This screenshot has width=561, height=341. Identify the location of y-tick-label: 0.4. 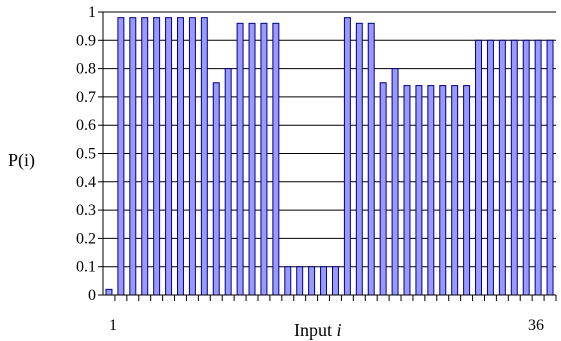
(86, 182).